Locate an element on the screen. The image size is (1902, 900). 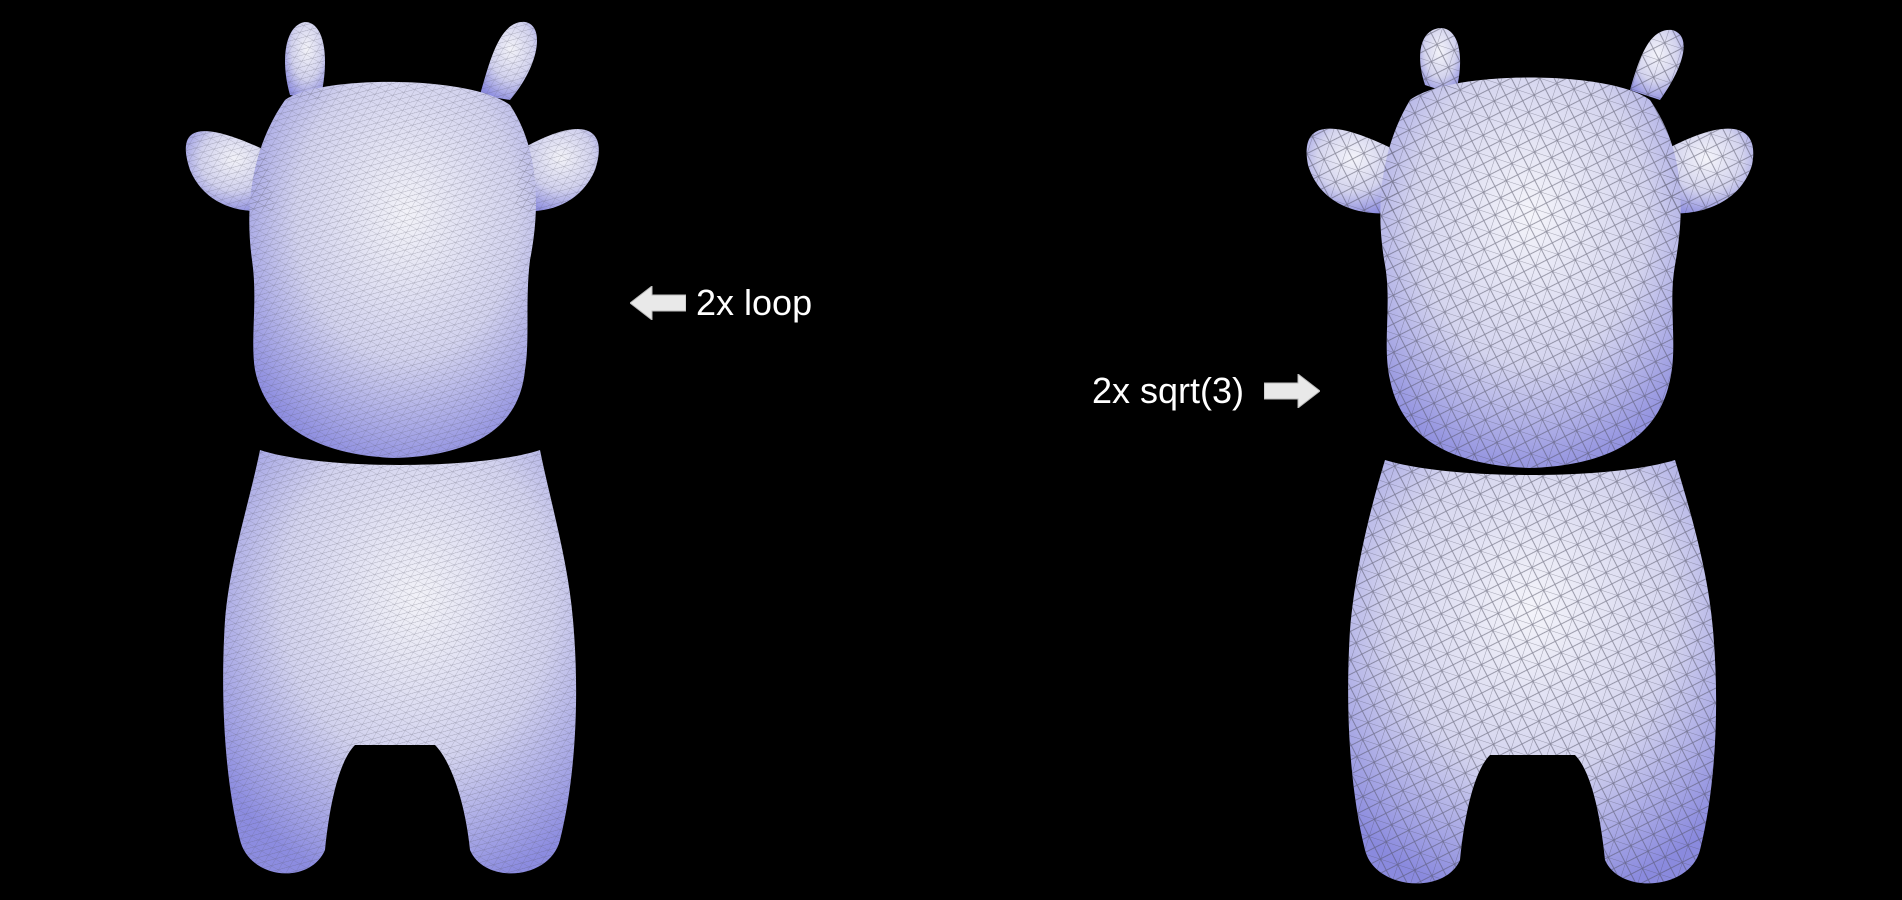
annotation-loop: 2x loop is located at coordinates (721, 303).